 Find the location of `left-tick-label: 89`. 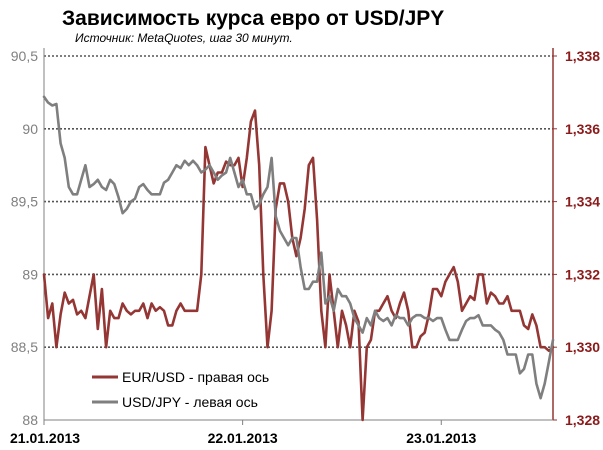

left-tick-label: 89 is located at coordinates (30, 274).